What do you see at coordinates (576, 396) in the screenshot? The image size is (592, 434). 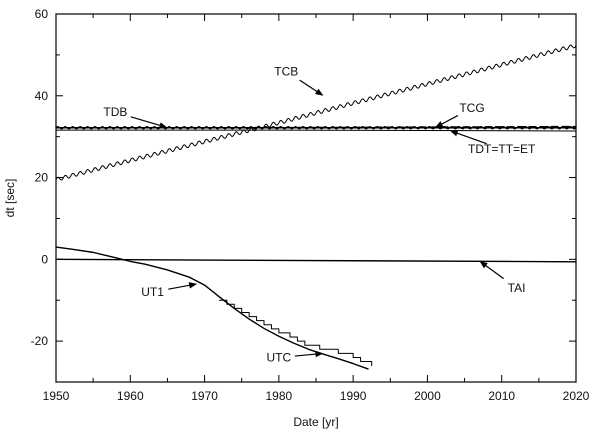 I see `x-tick-label: 2020` at bounding box center [576, 396].